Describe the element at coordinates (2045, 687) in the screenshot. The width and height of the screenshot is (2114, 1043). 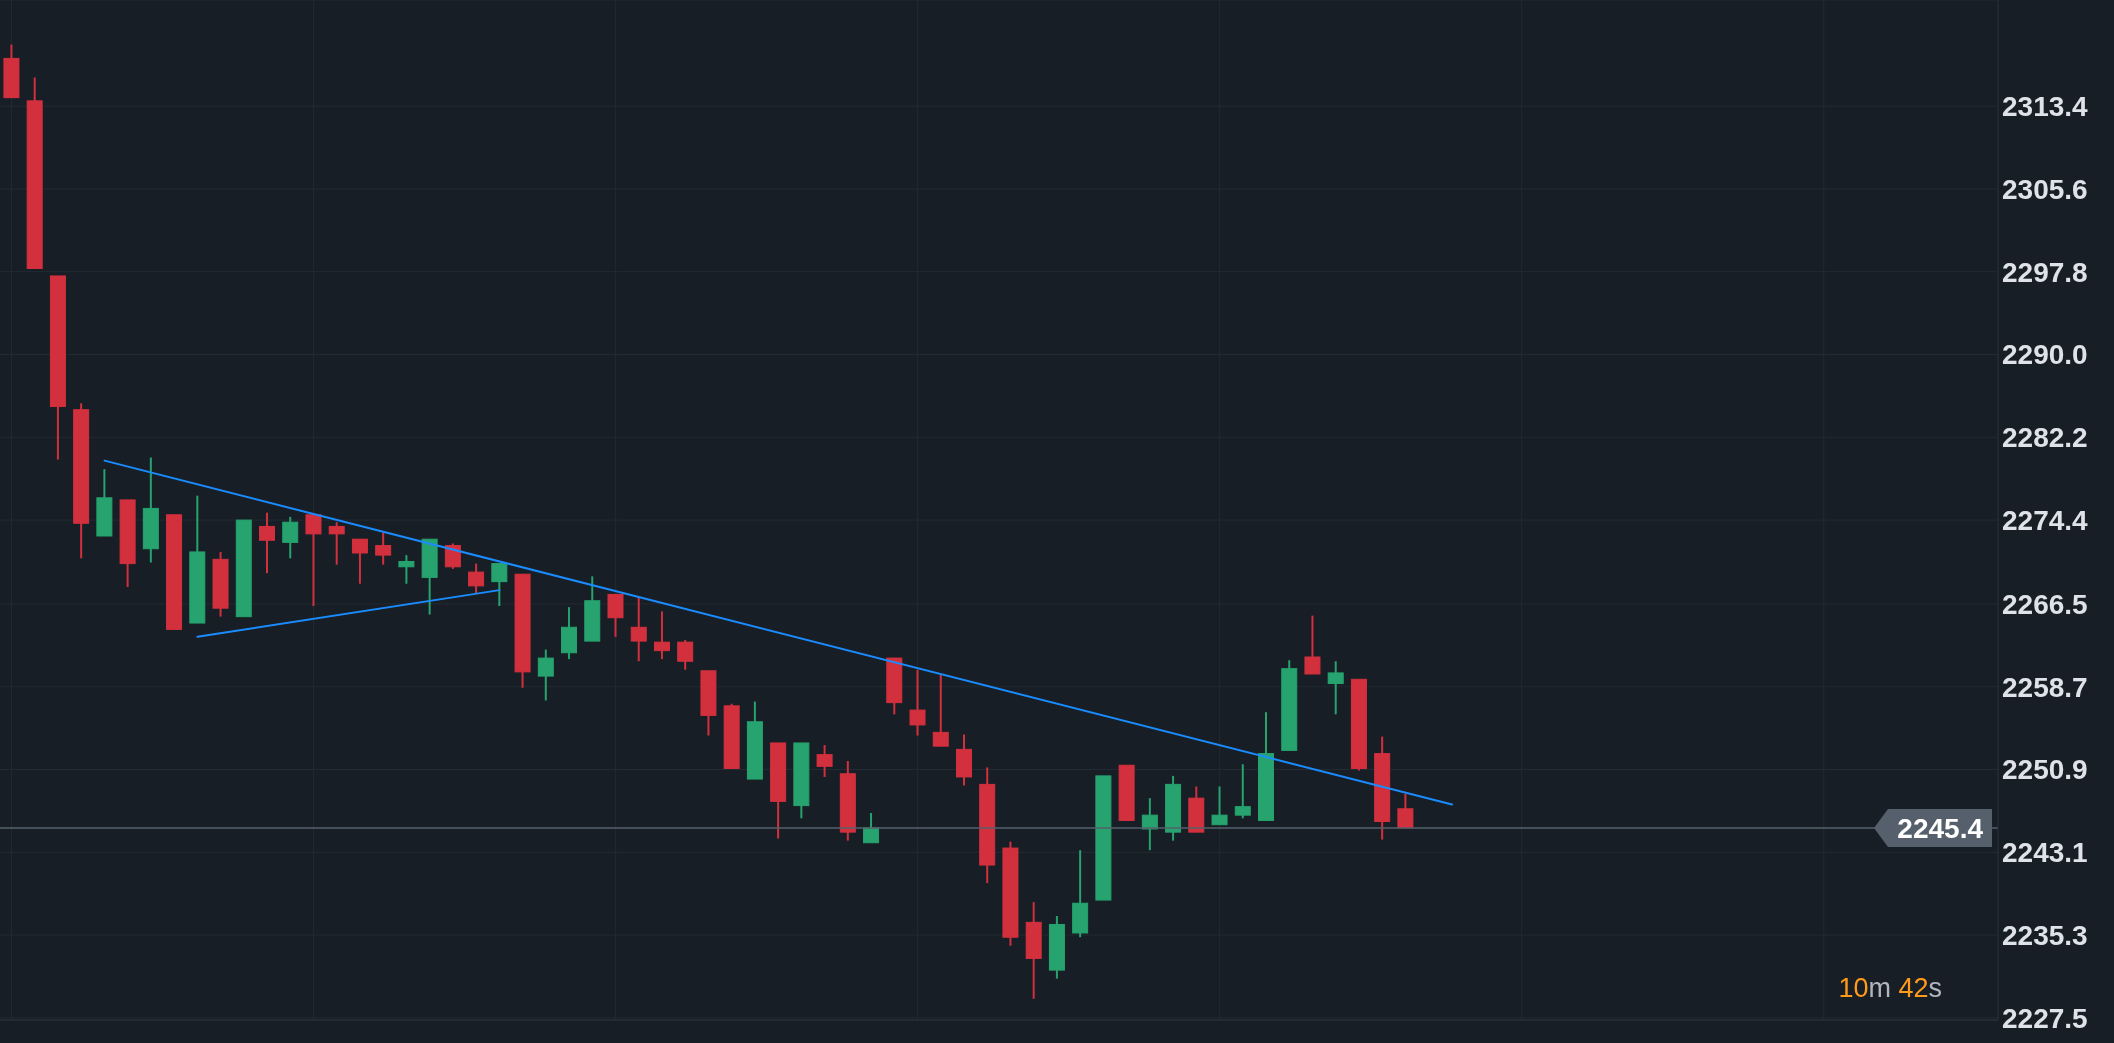
I see `y-tick-label: 2258.7` at that location.